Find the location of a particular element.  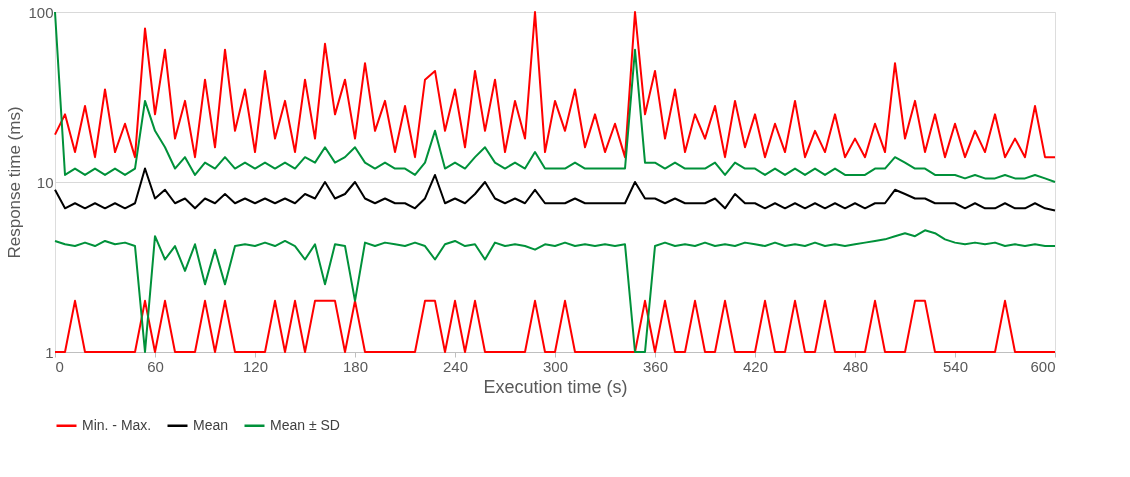

line-series is located at coordinates (555, 189).